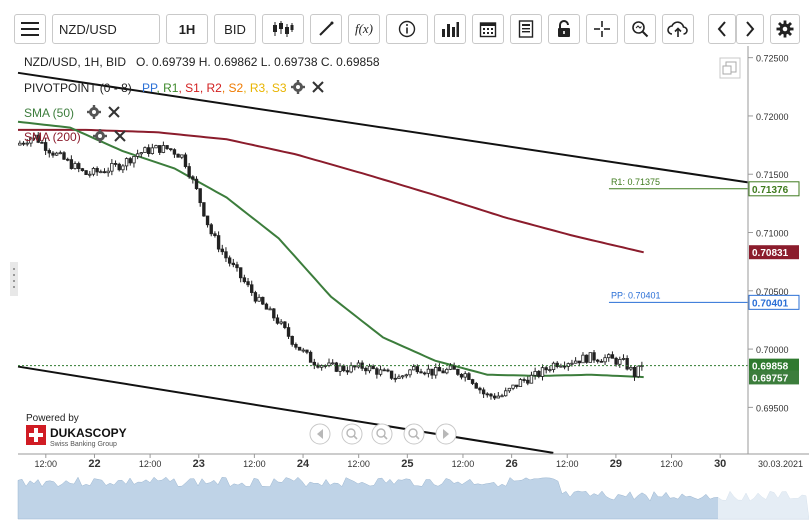 This screenshot has height=525, width=809. I want to click on zoom-out-icon, so click(352, 434).